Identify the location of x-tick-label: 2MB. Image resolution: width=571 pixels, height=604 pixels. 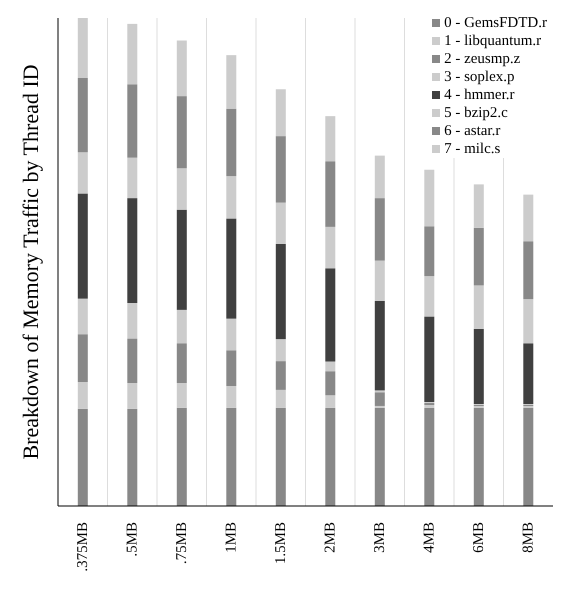
(330, 537).